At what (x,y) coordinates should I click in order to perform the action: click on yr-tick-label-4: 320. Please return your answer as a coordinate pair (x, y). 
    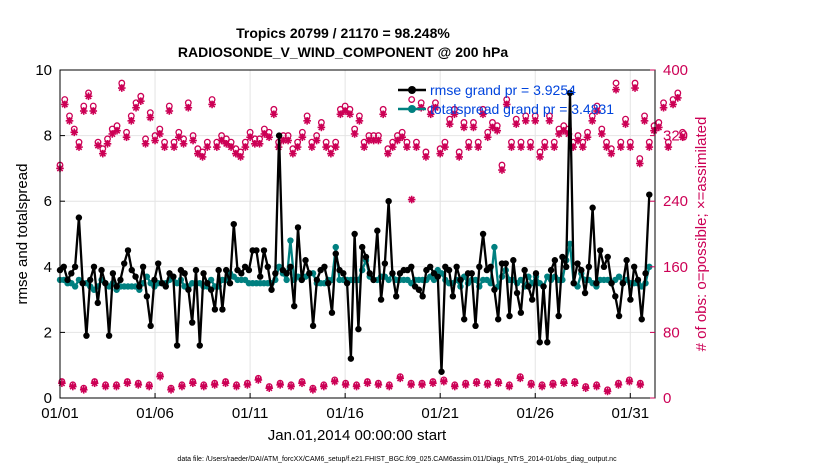
    Looking at the image, I should click on (675, 136).